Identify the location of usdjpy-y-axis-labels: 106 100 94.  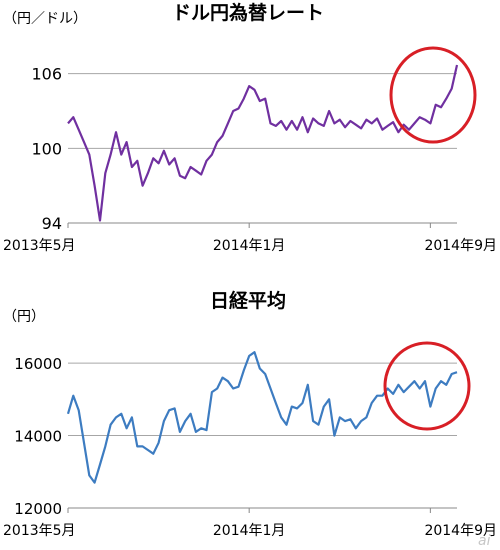
(46, 149).